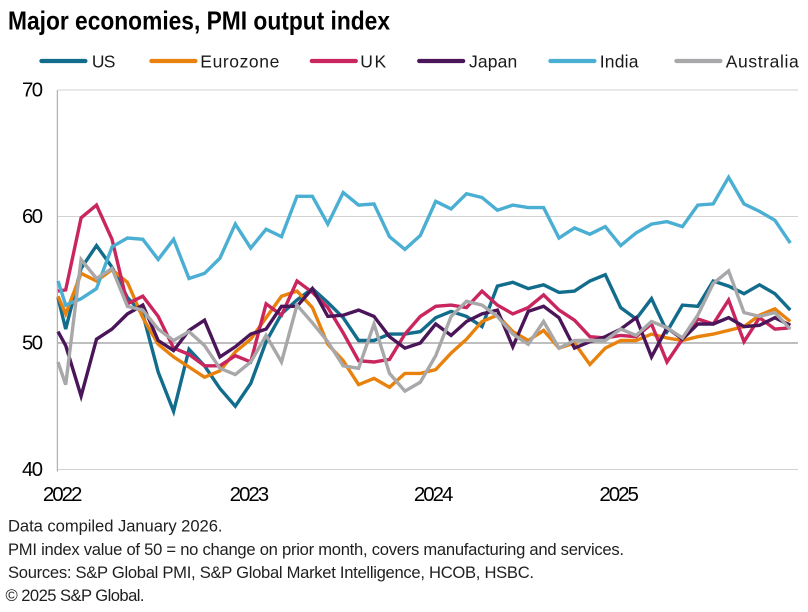 This screenshot has height=612, width=808. What do you see at coordinates (115, 525) in the screenshot?
I see `svg-text: Data compiled January 2026.` at bounding box center [115, 525].